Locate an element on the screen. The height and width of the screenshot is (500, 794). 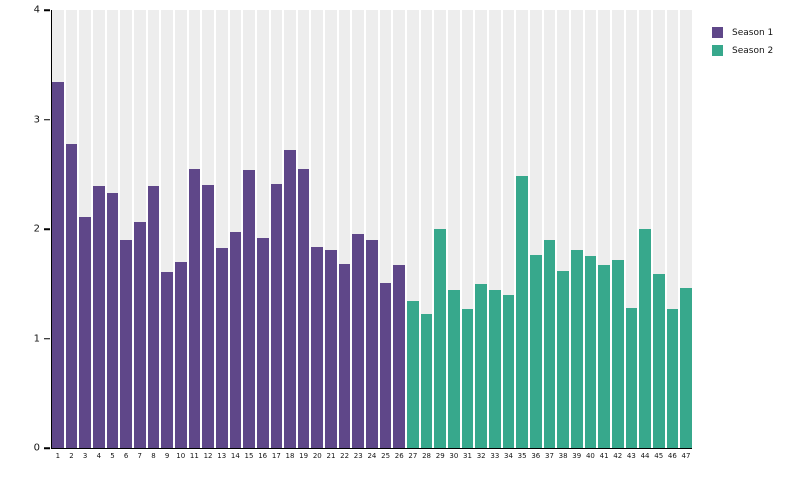
bar-track: 2 is located at coordinates (71, 235).